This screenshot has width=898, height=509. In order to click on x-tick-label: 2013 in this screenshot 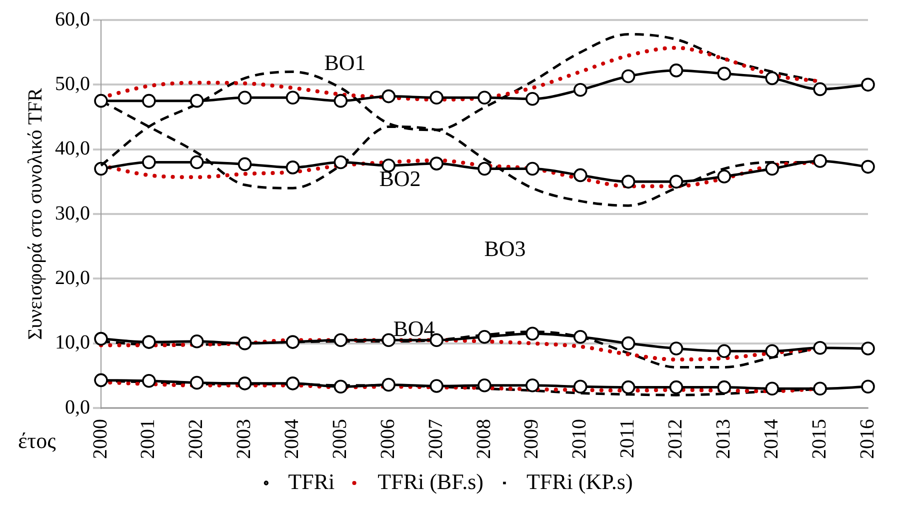, I will do `click(723, 439)`.